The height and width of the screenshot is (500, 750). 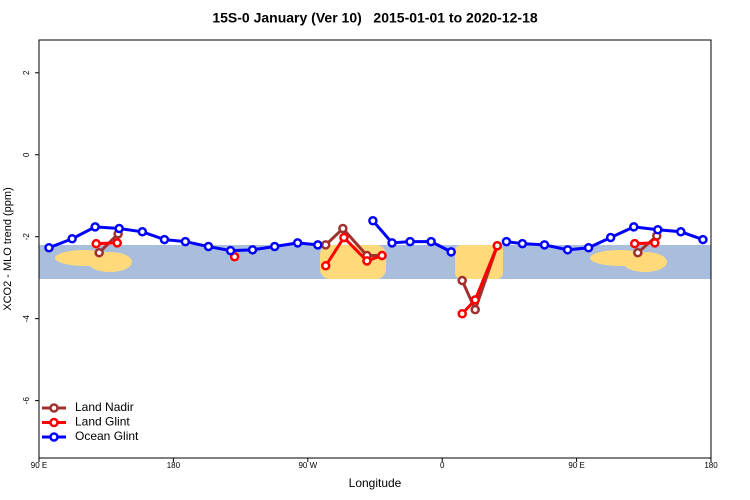 I want to click on x-axis-label: Longitude, so click(x=375, y=483).